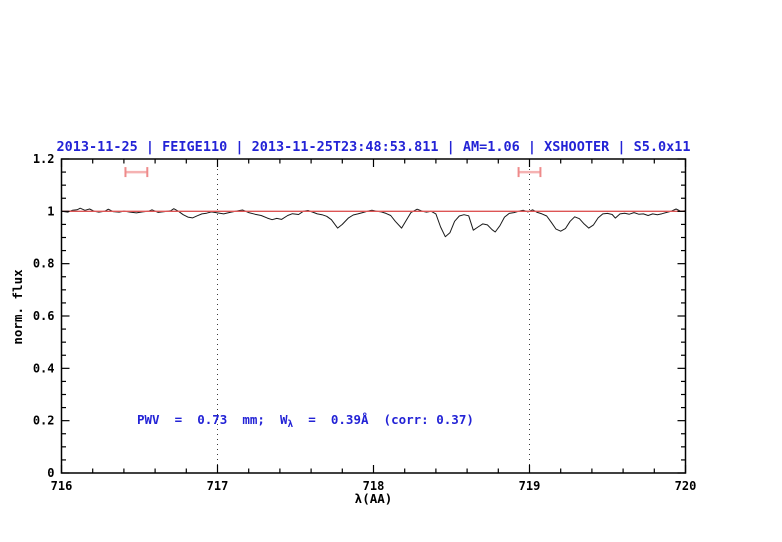 The image size is (782, 542). What do you see at coordinates (686, 486) in the screenshot?
I see `x-tick-label: 720` at bounding box center [686, 486].